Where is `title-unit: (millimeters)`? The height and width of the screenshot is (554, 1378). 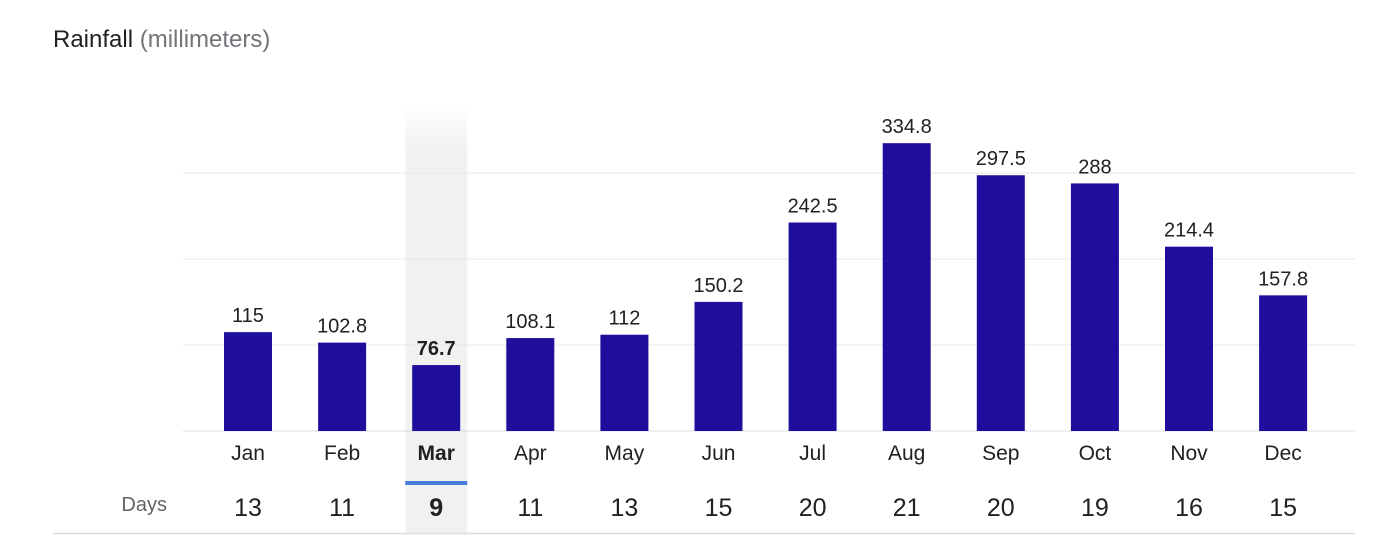
title-unit: (millimeters) is located at coordinates (205, 39).